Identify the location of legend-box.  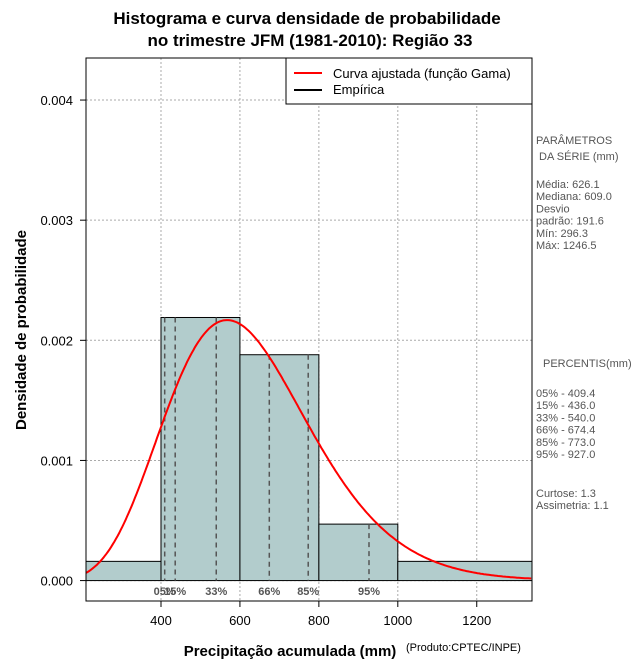
(409, 81).